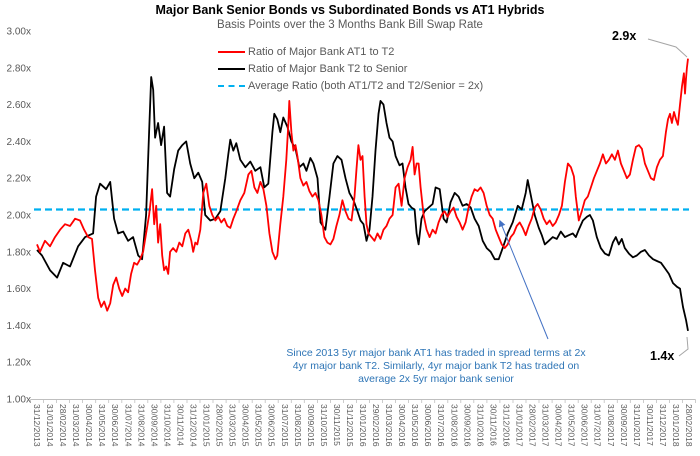 The image size is (700, 456). I want to click on svg-text: 31/08/2017, so click(611, 425).